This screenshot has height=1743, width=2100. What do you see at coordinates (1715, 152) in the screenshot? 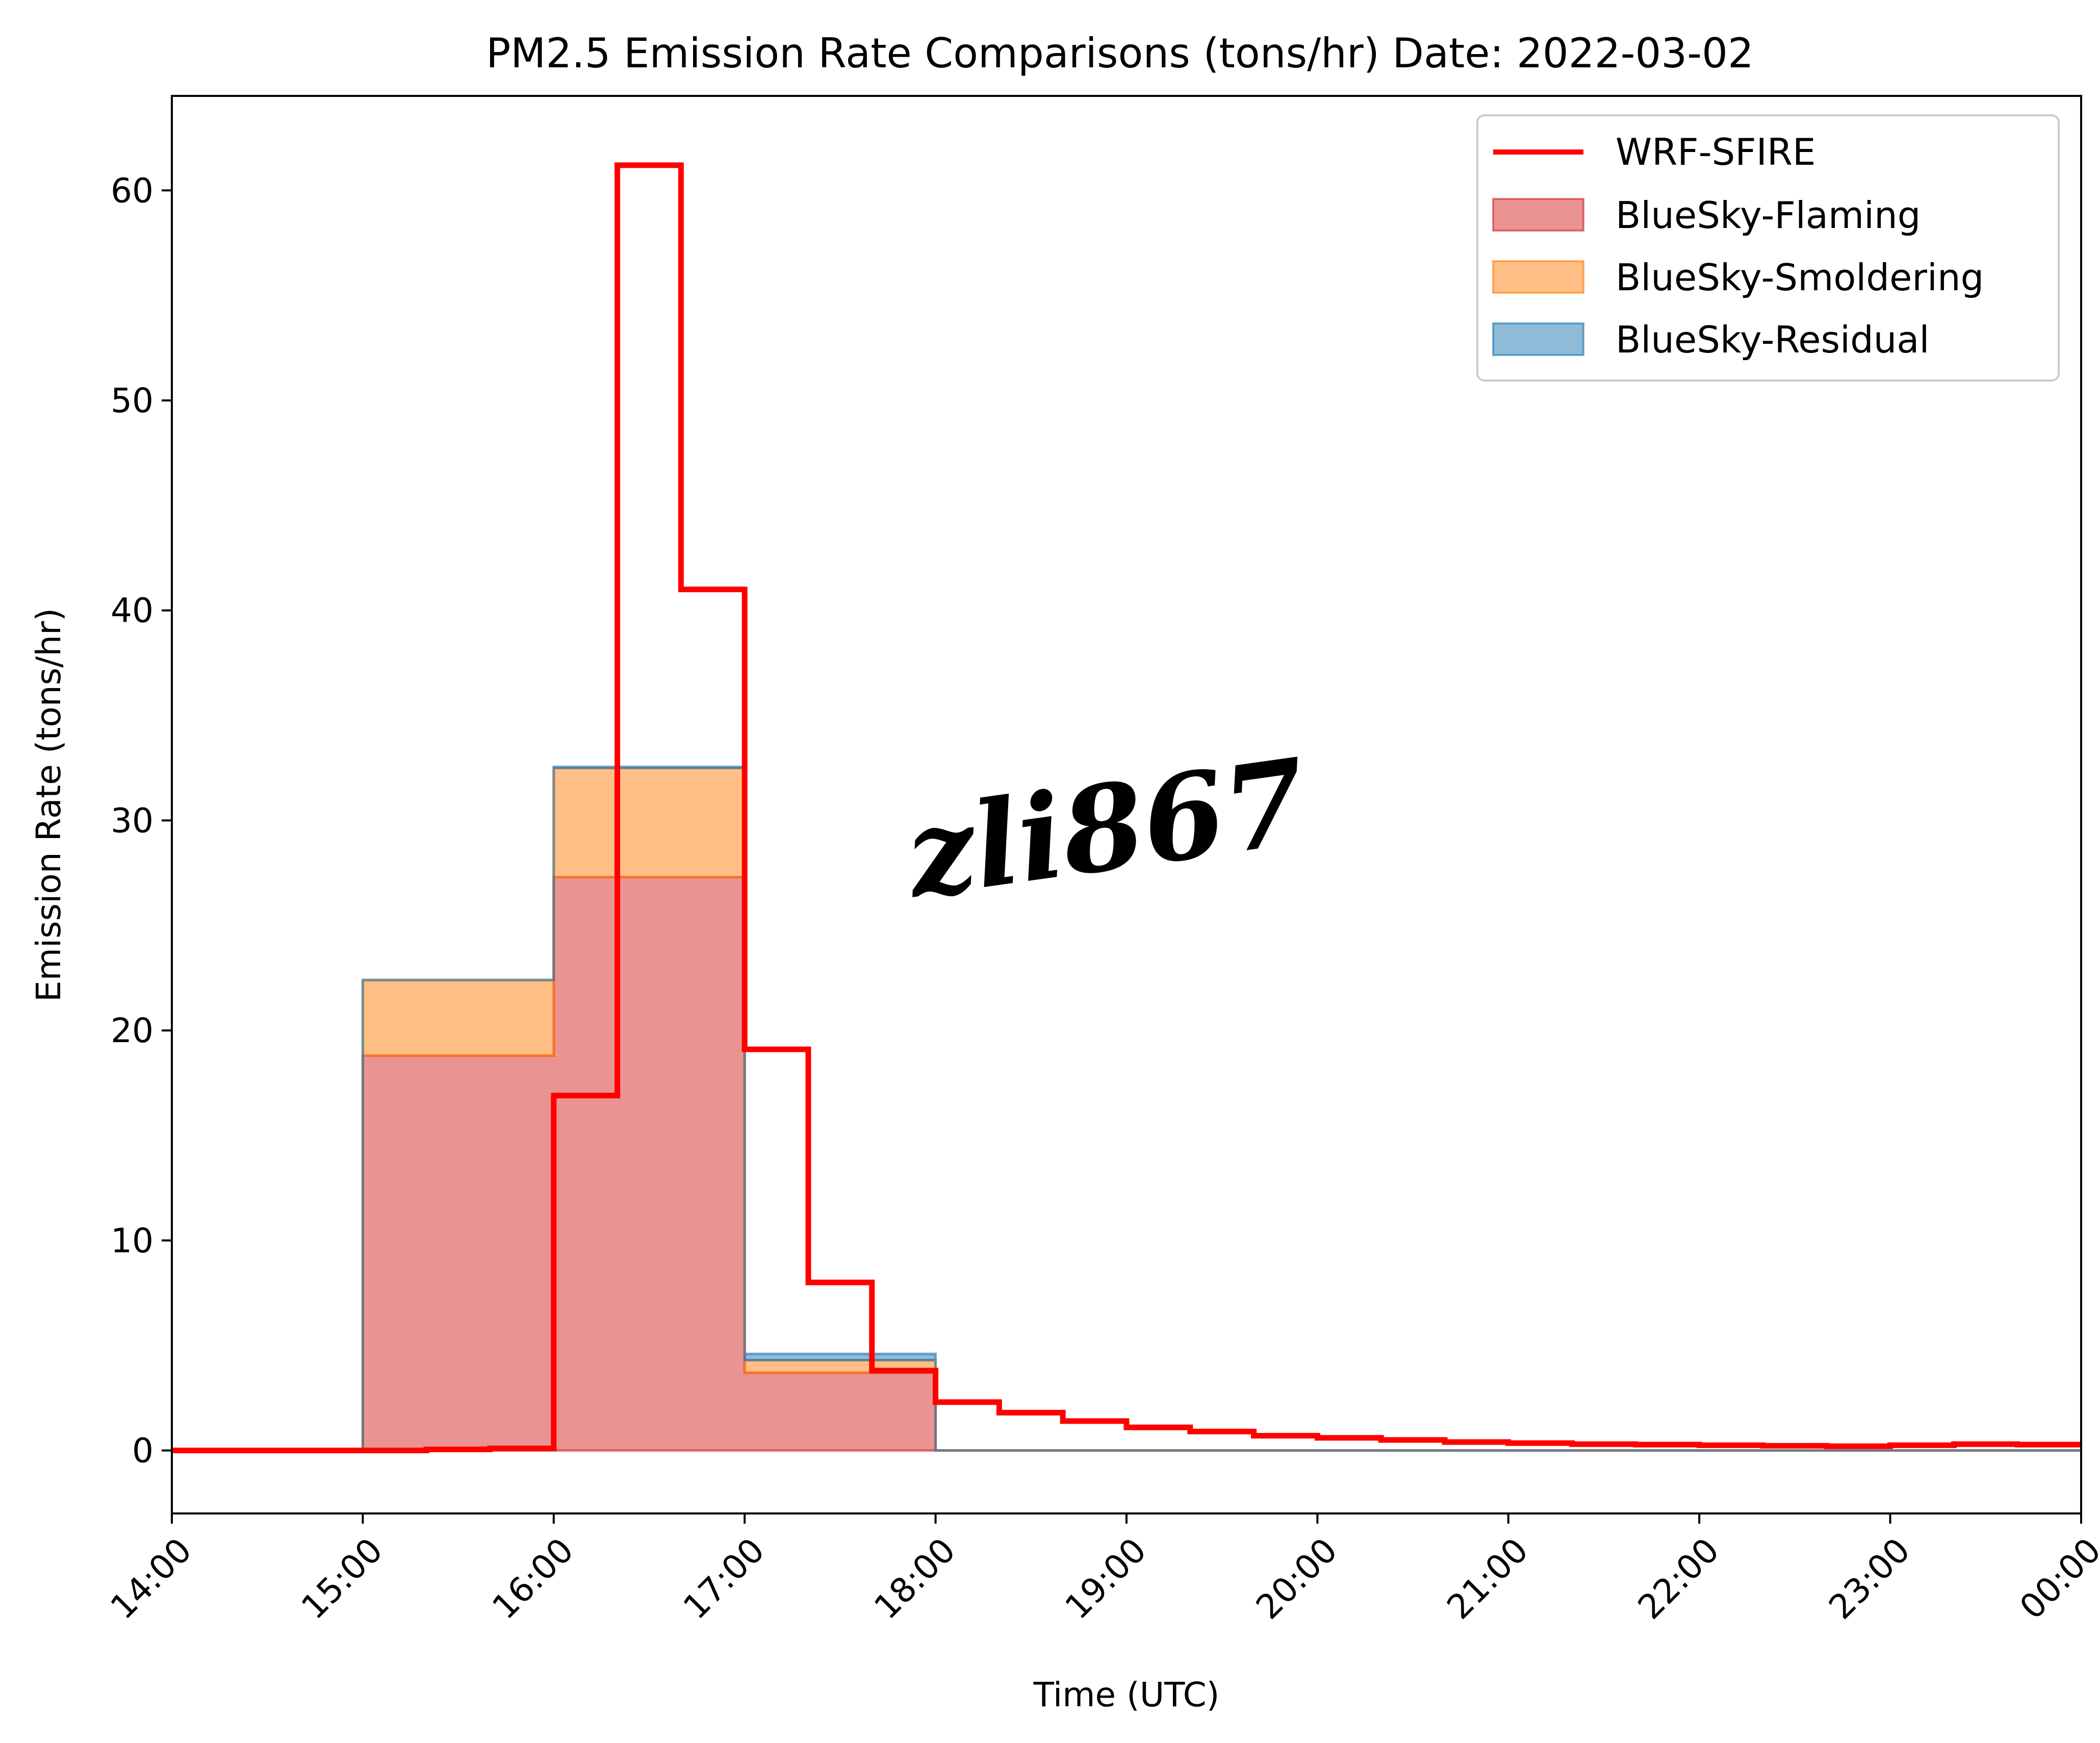
I see `legend-label-wrf-sfire: WRF-SFIRE` at bounding box center [1715, 152].